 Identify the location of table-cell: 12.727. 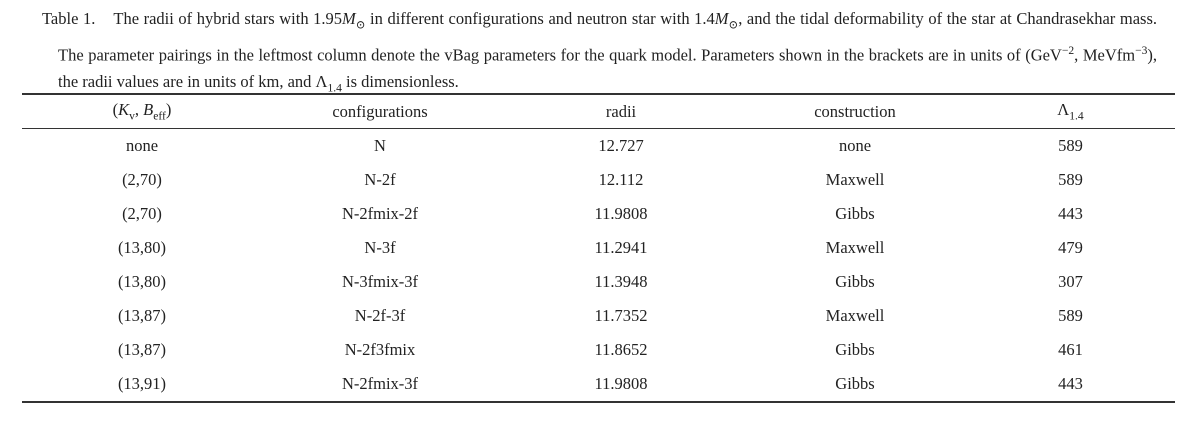
(621, 145).